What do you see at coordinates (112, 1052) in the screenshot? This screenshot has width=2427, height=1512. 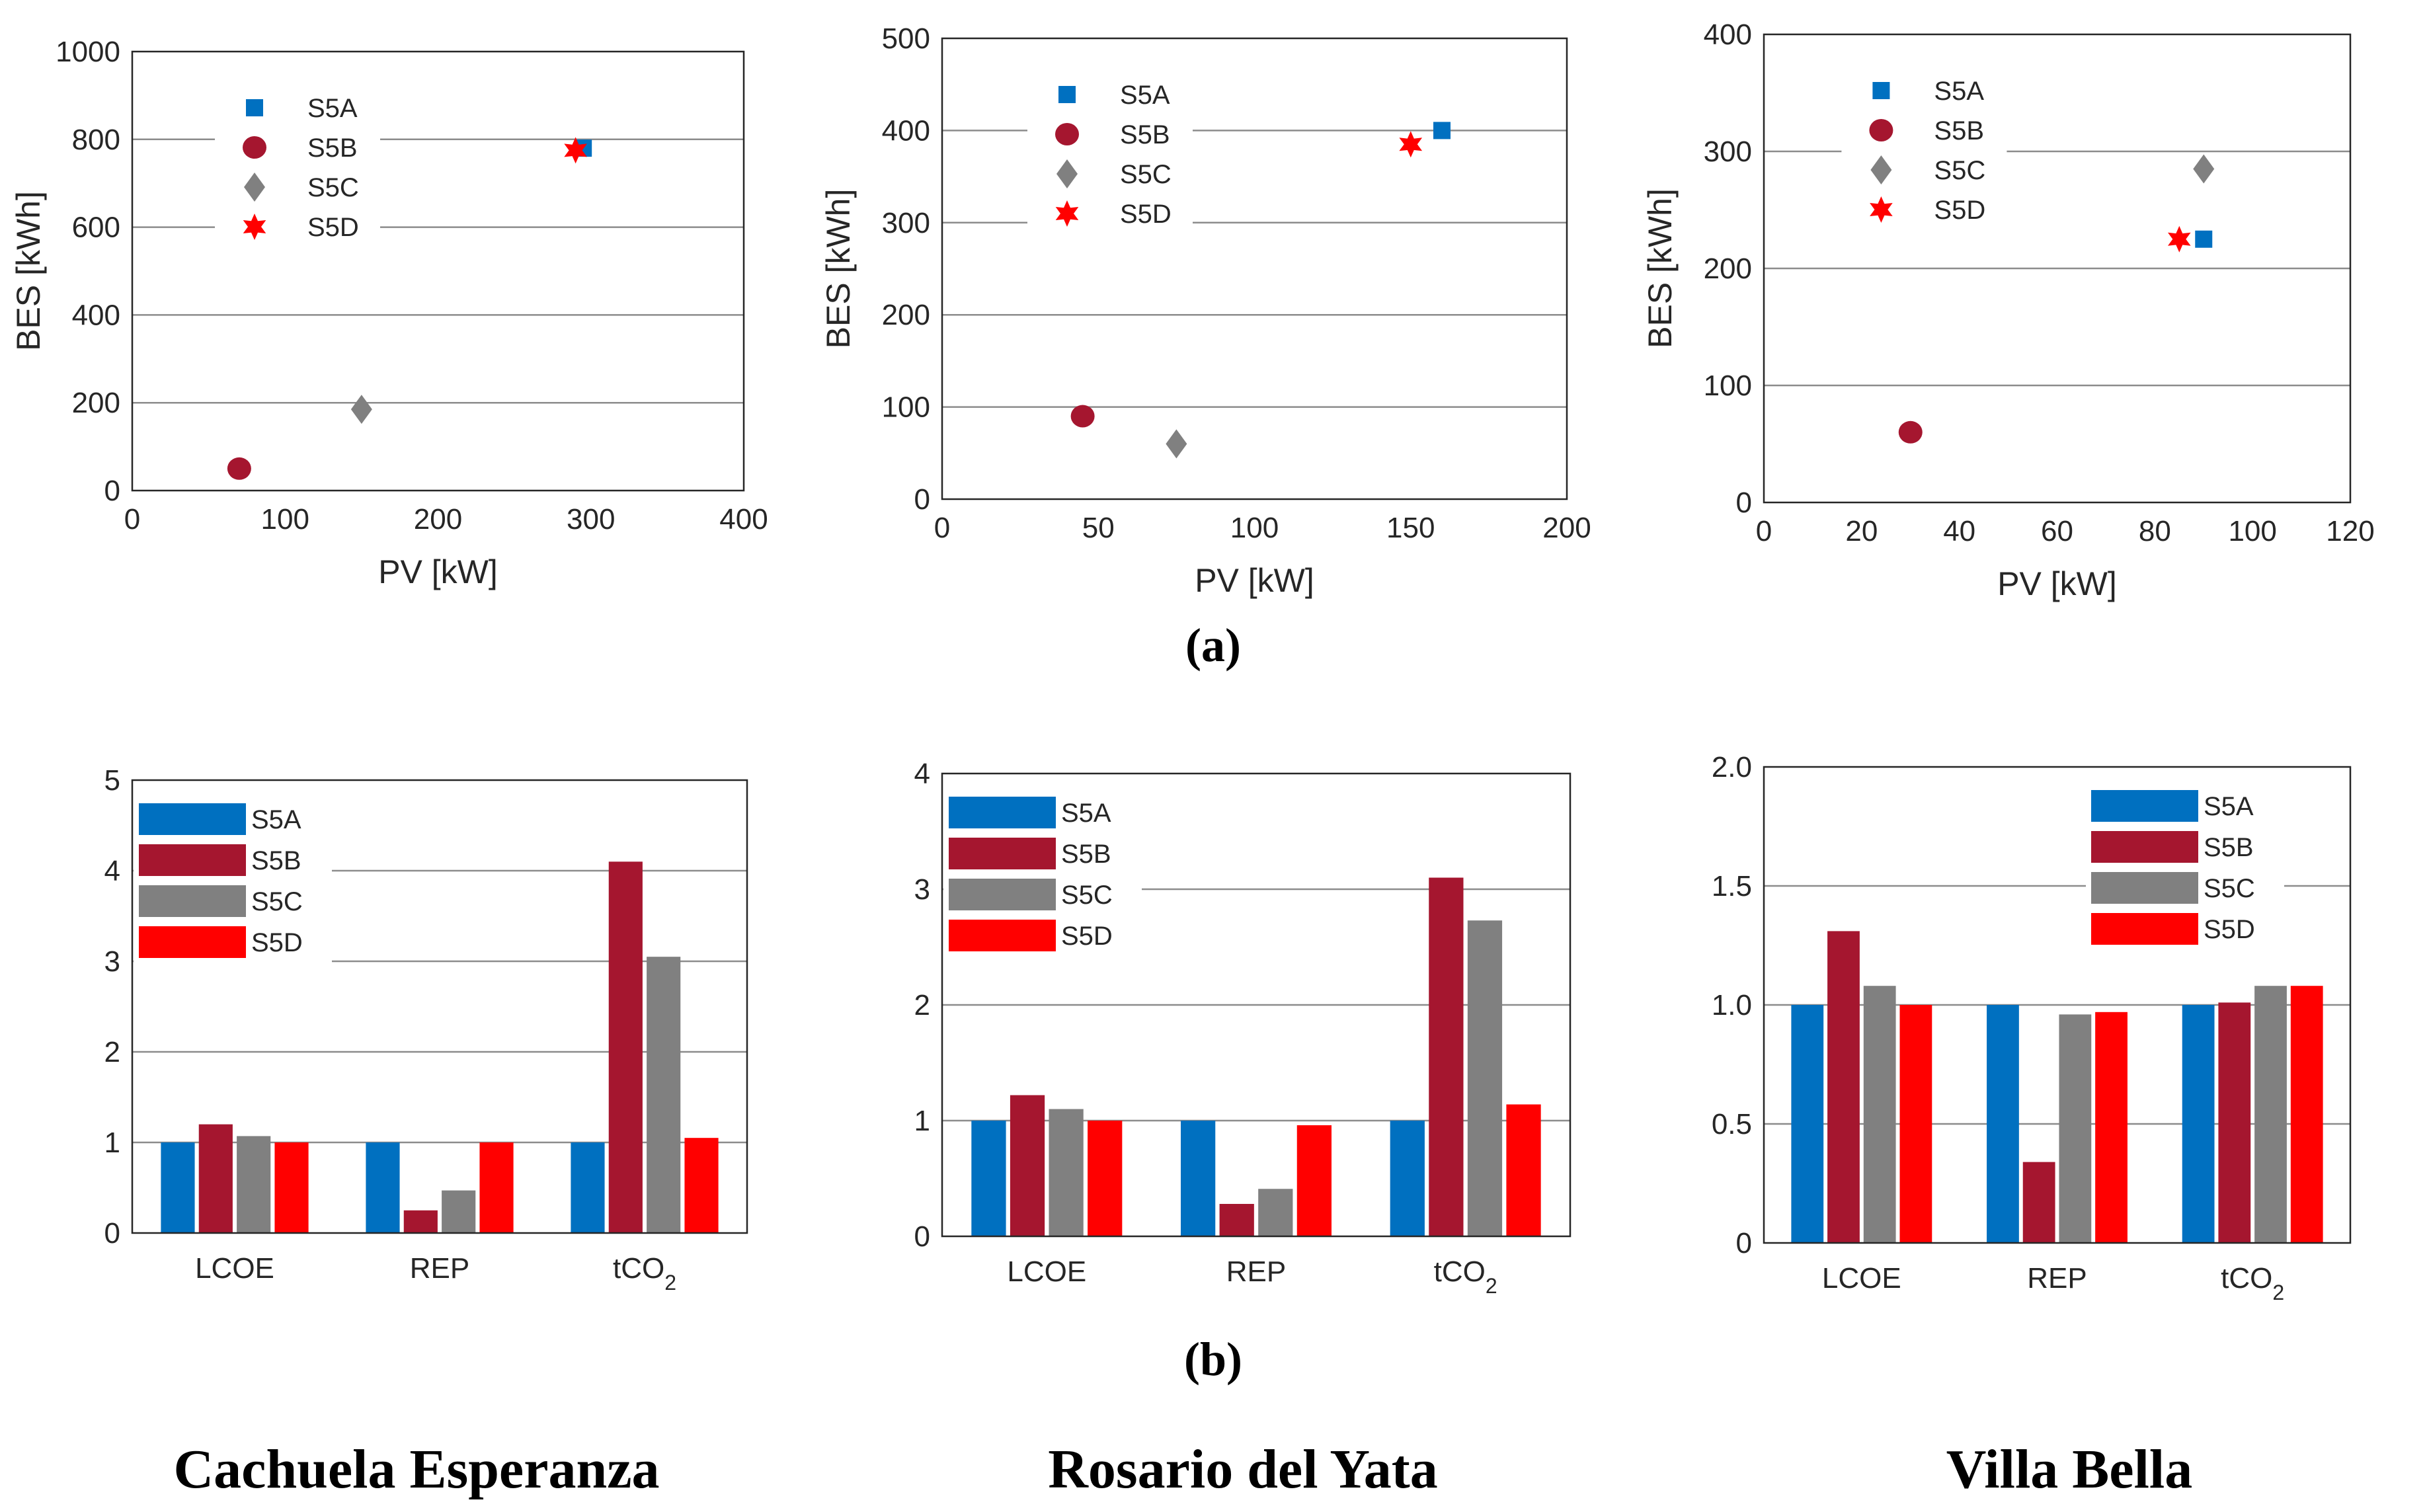 I see `y-tick-label: 2` at bounding box center [112, 1052].